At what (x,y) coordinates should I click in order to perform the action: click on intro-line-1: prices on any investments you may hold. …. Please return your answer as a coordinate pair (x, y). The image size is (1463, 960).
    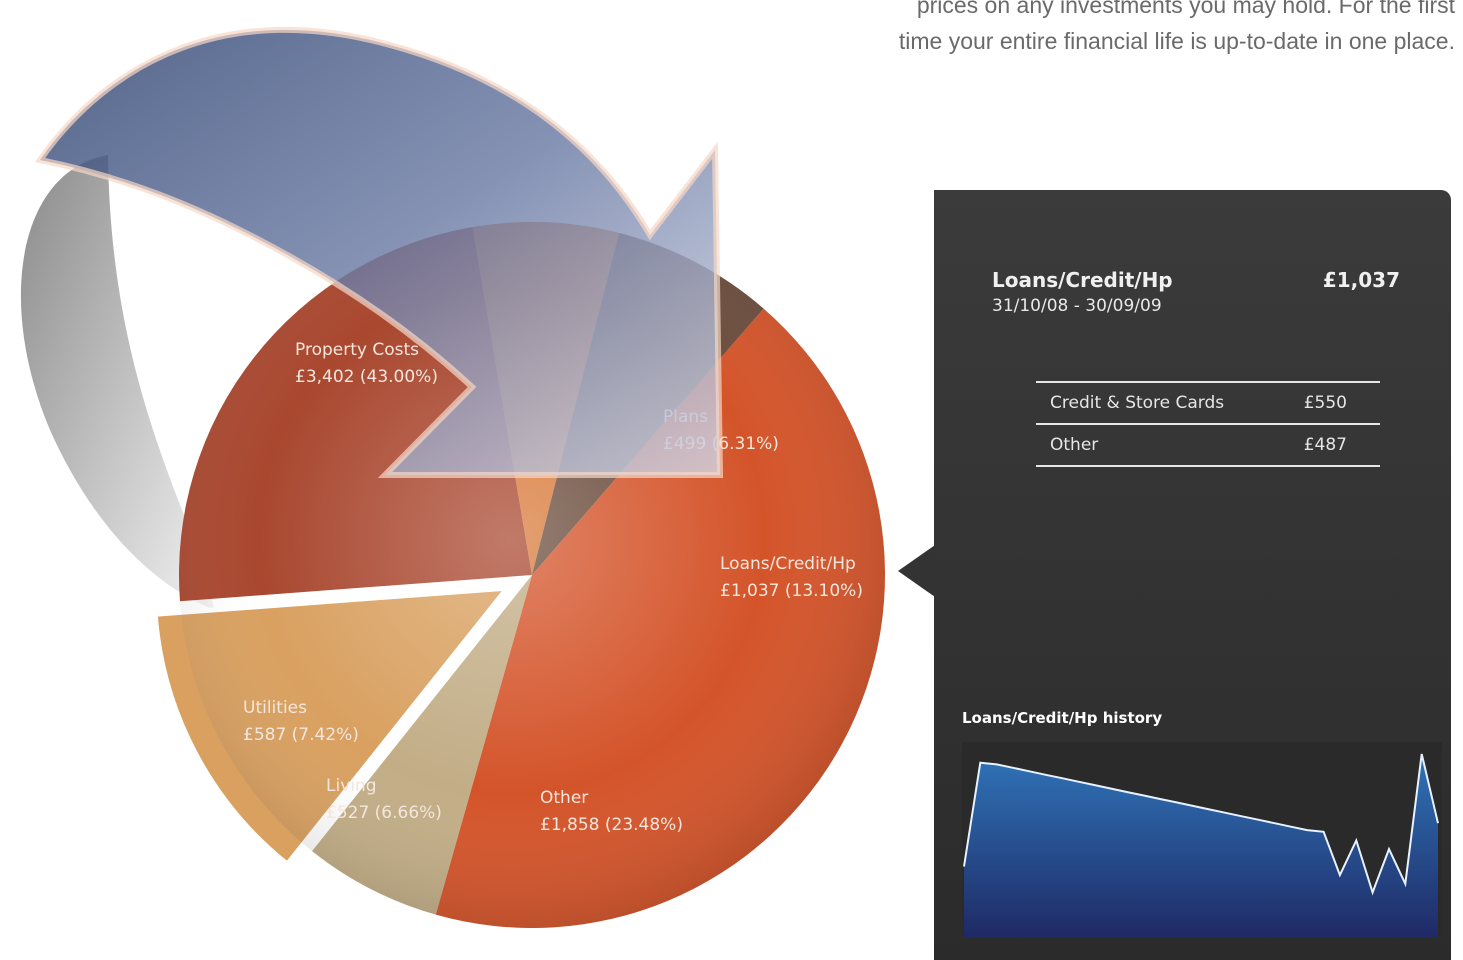
    Looking at the image, I should click on (1185, 9).